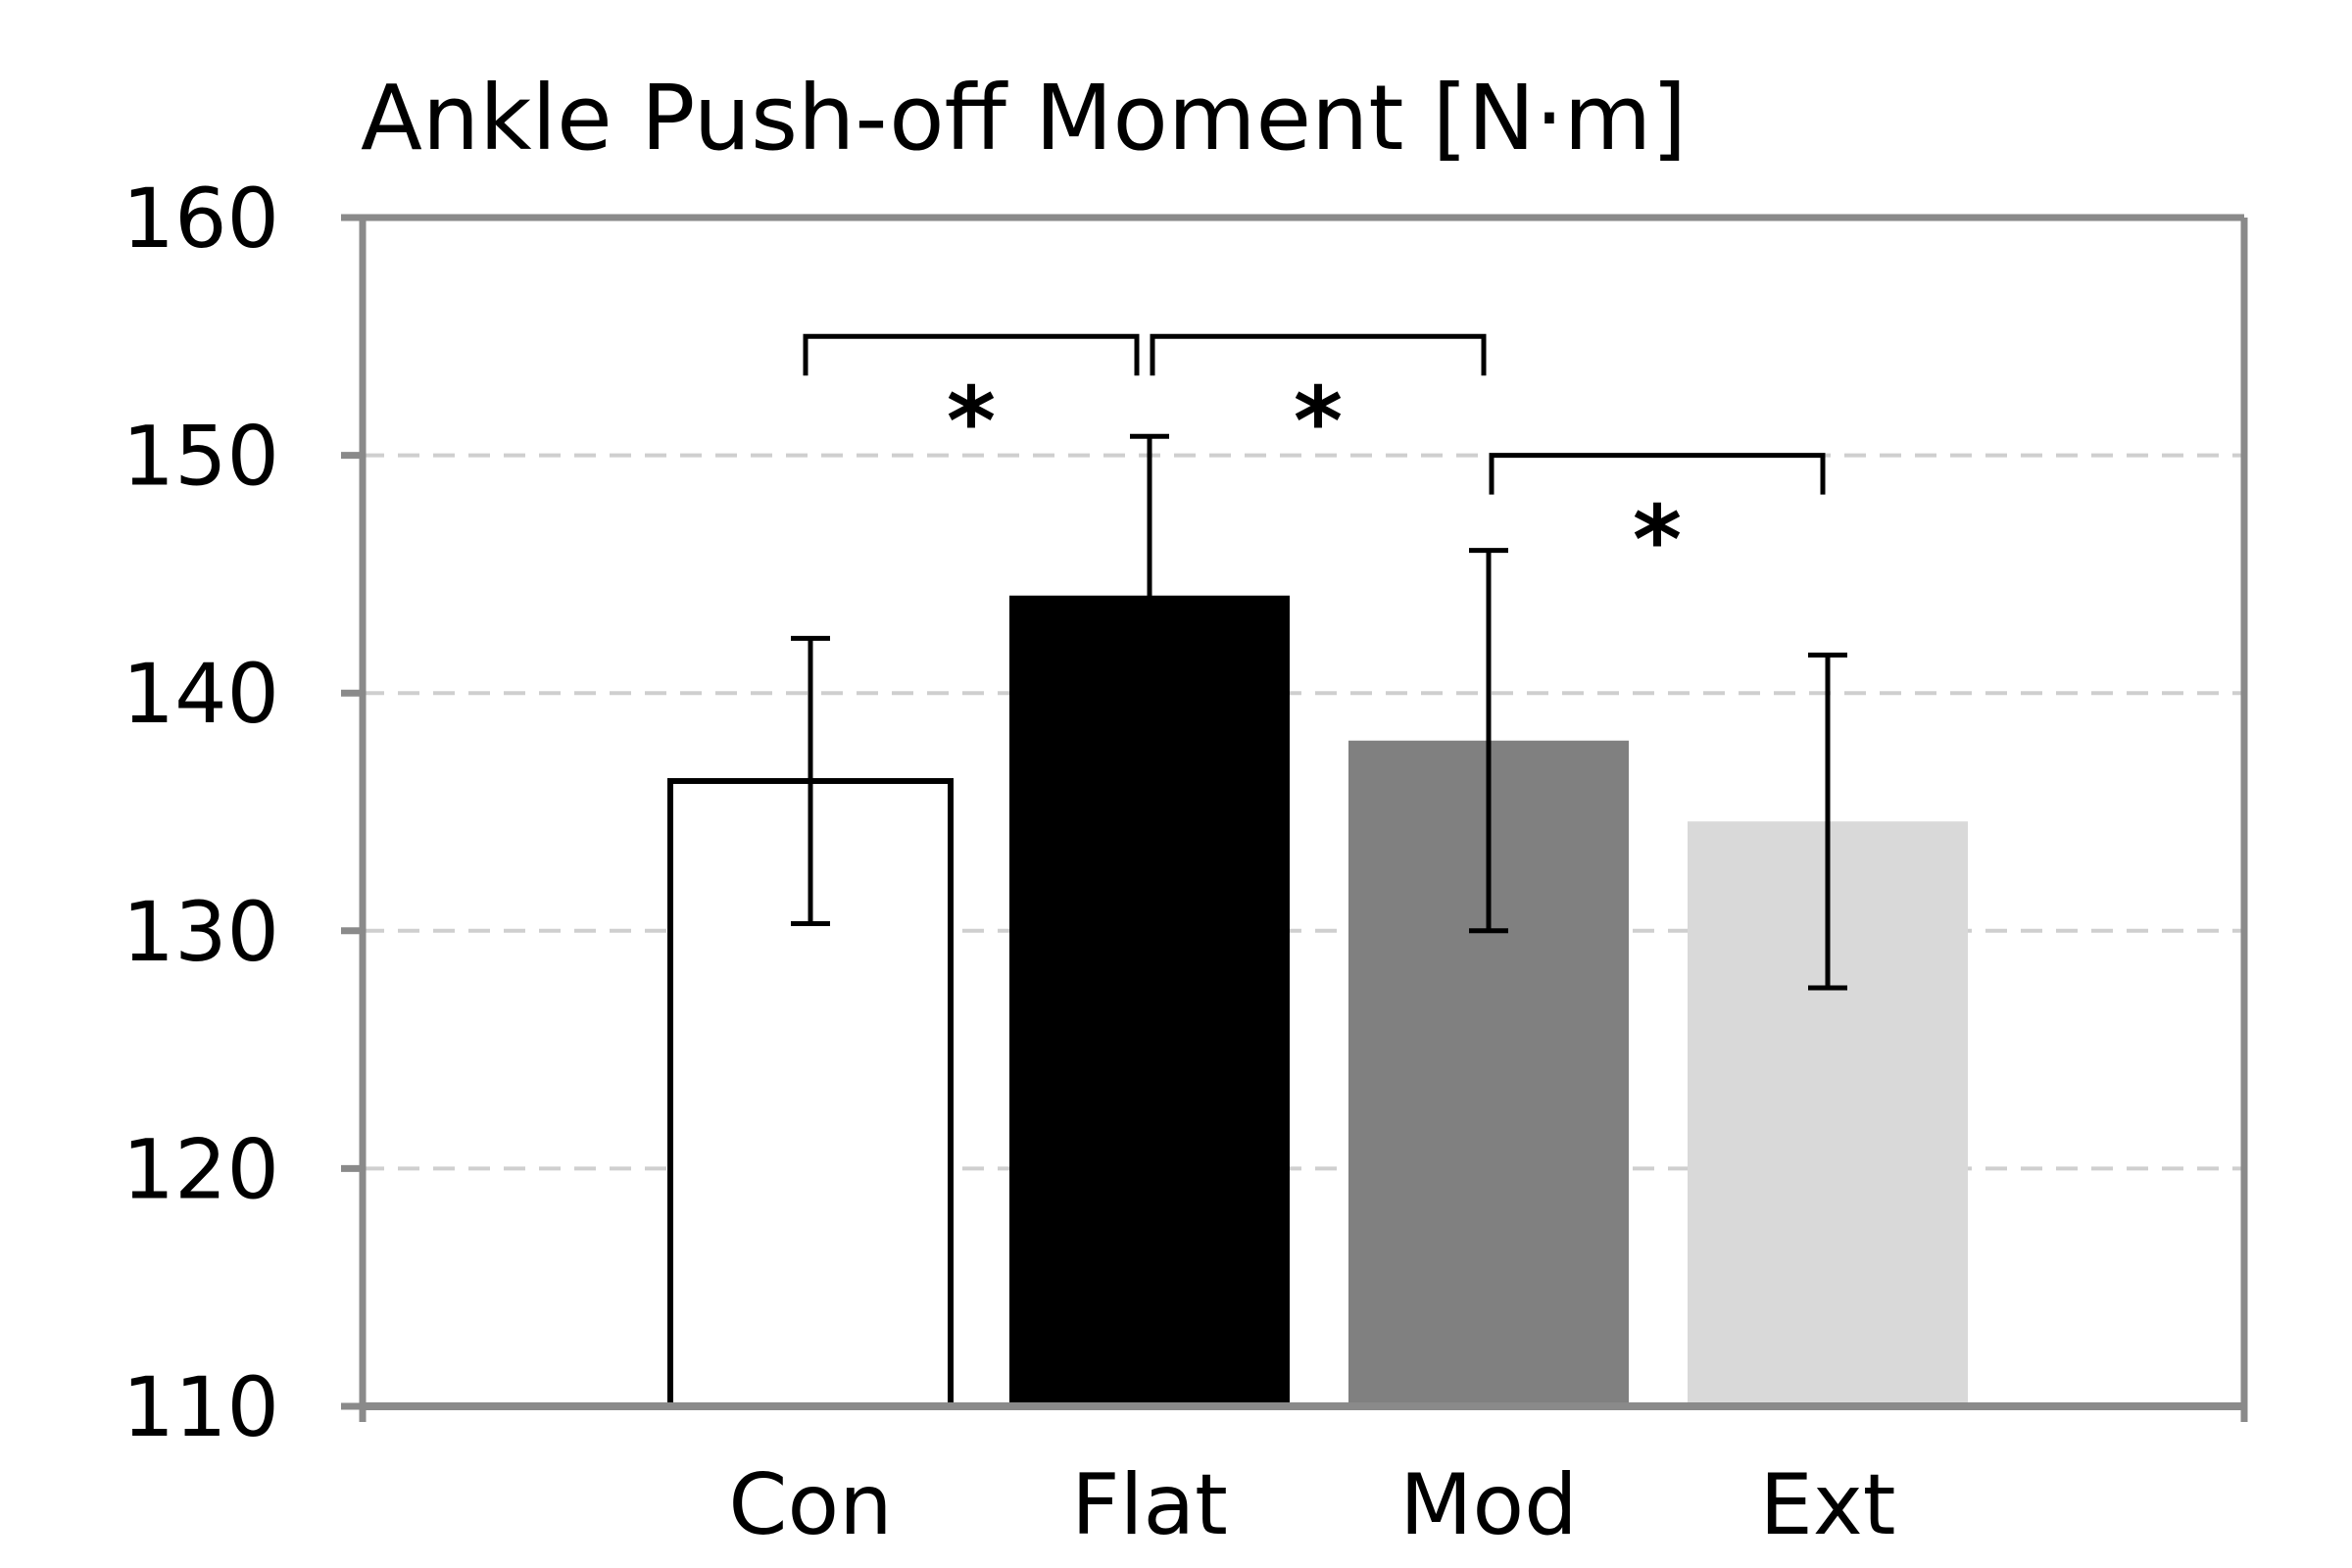  Describe the element at coordinates (200, 1407) in the screenshot. I see `y-tick-label: 110` at that location.